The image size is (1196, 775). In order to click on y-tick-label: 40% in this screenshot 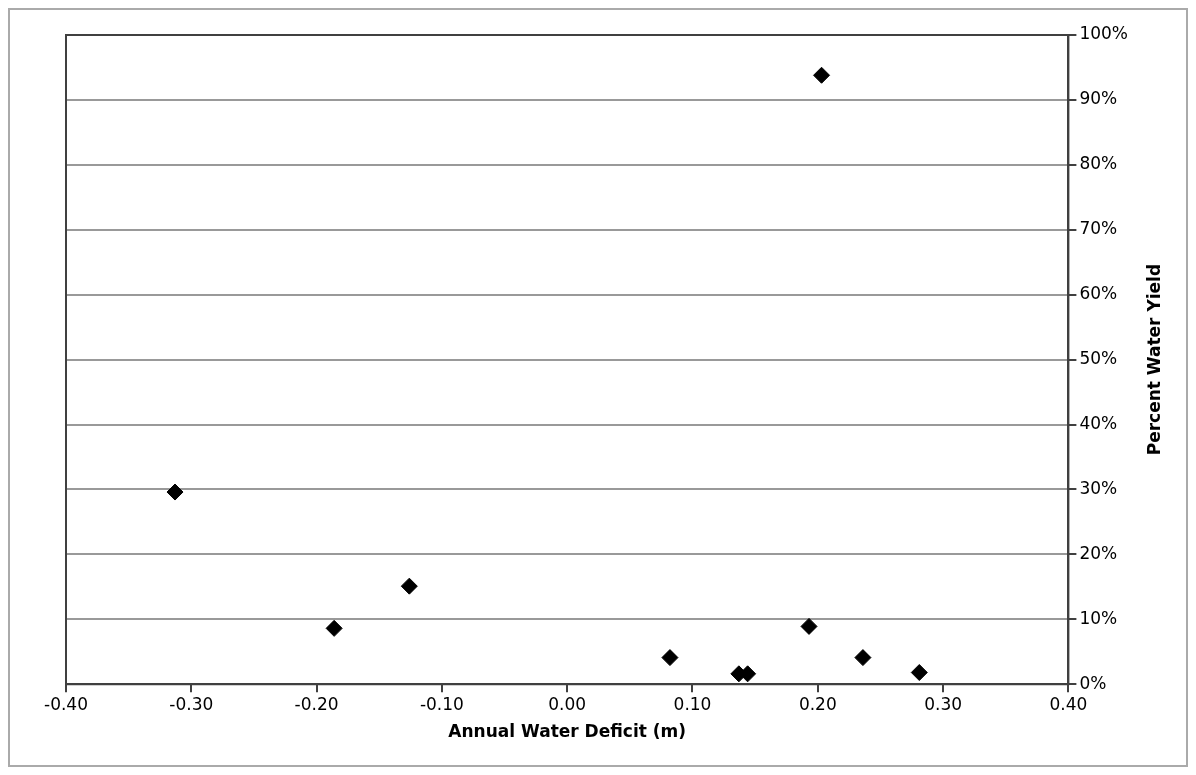, I will do `click(1098, 422)`.